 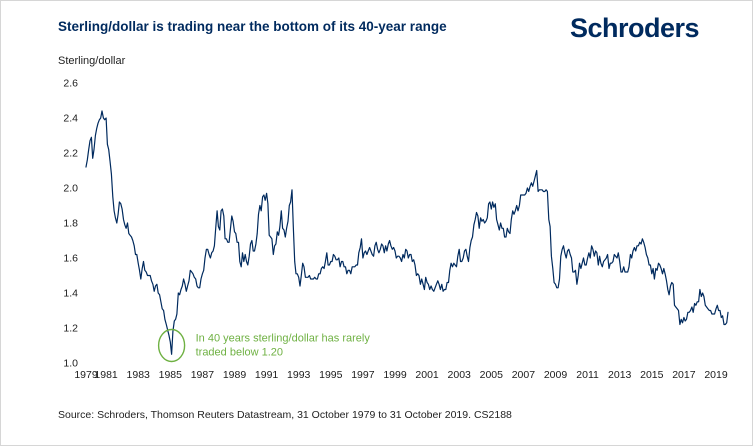 I want to click on x-tick-label: 2015, so click(x=652, y=375).